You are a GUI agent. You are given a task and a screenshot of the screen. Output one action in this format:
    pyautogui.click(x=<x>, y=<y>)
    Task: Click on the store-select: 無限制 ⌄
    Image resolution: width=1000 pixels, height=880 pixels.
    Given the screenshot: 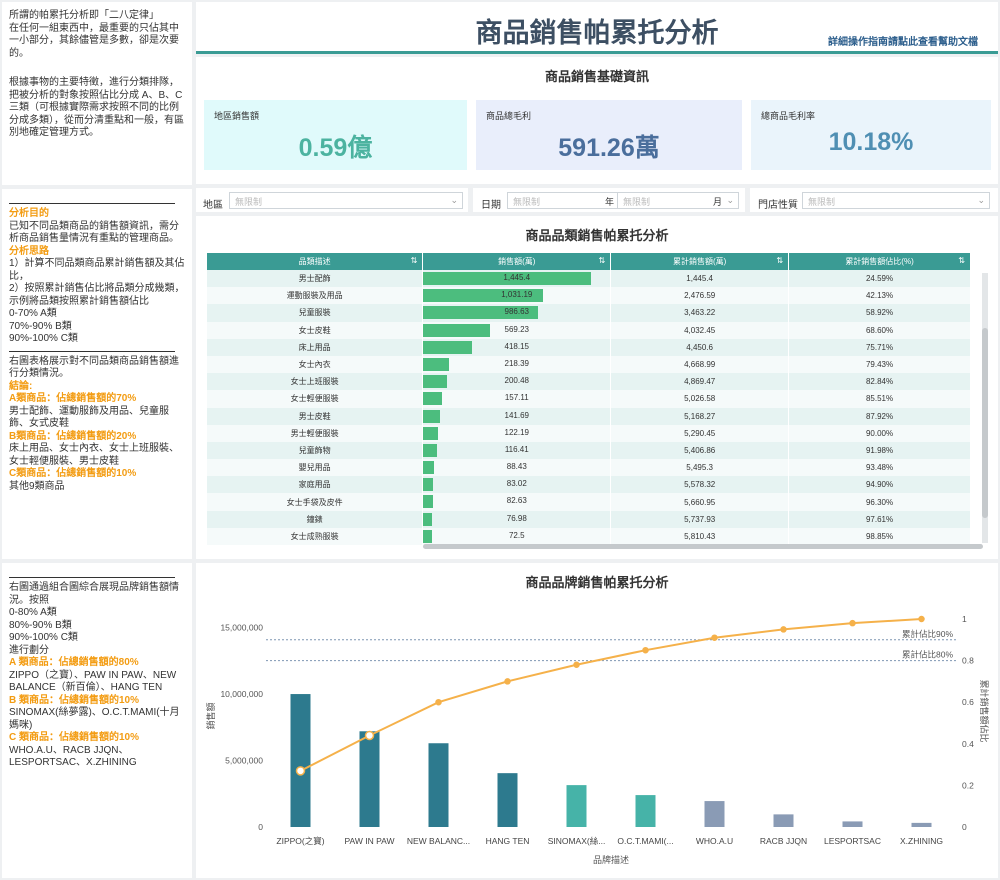 What is the action you would take?
    pyautogui.click(x=896, y=200)
    